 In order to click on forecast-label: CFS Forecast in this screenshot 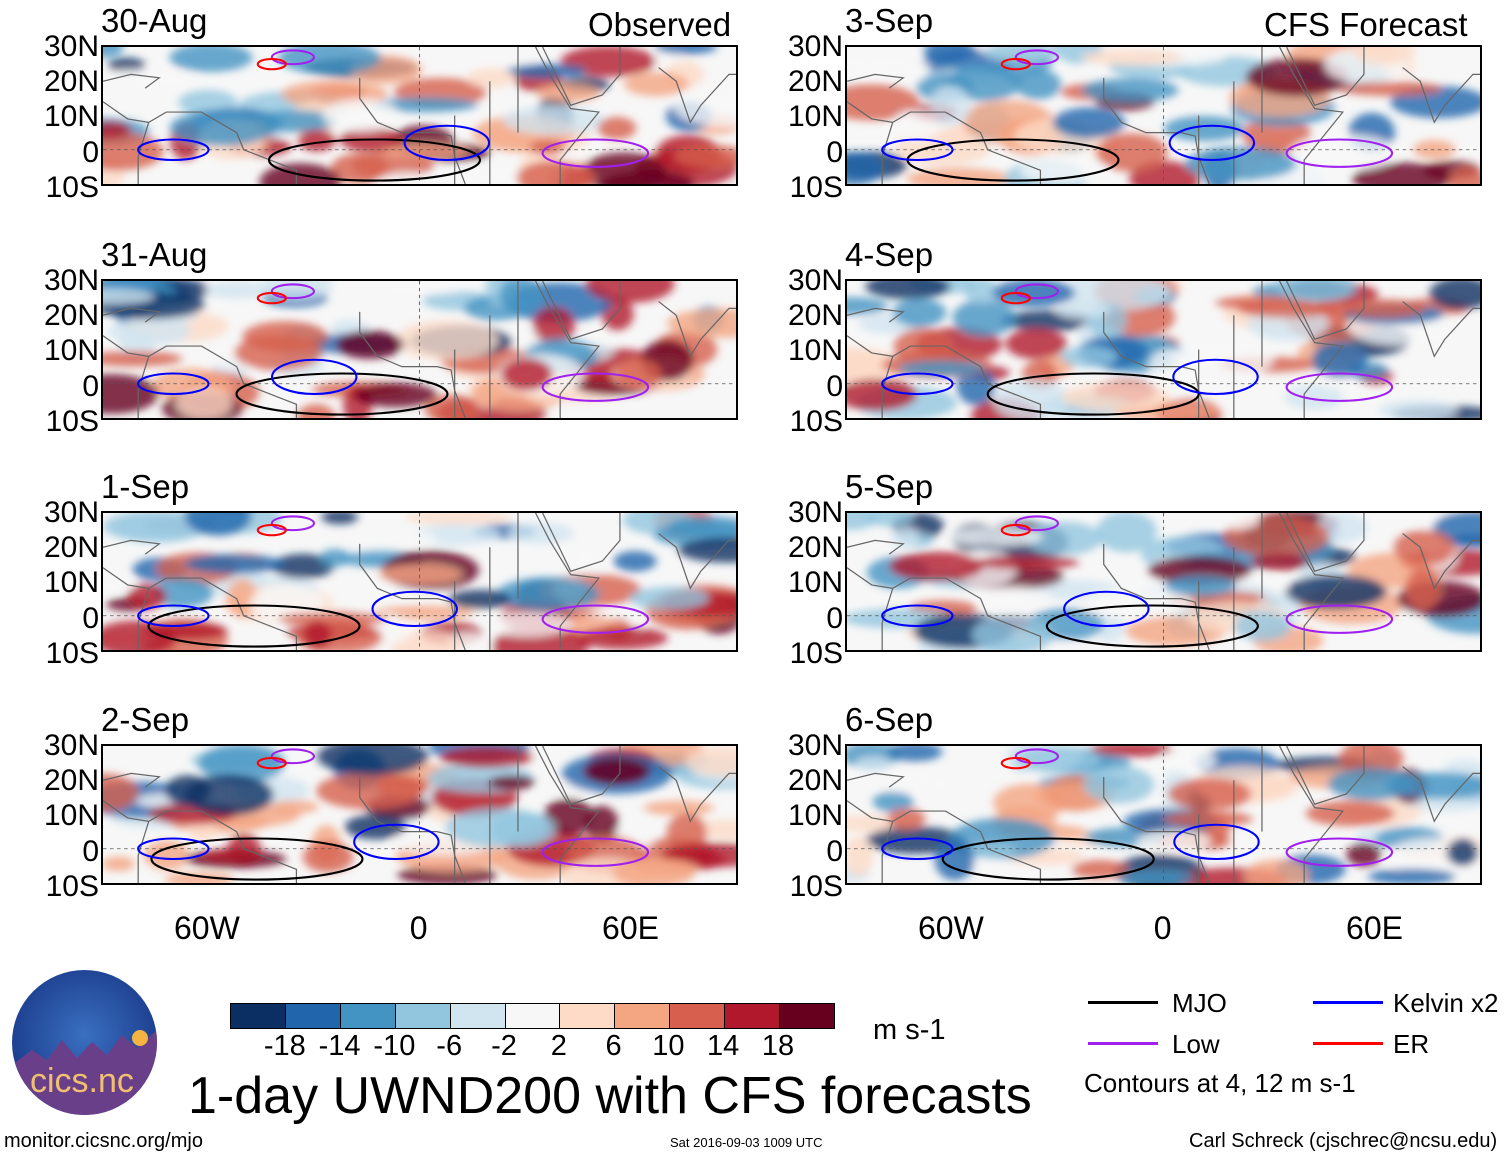, I will do `click(1366, 24)`.